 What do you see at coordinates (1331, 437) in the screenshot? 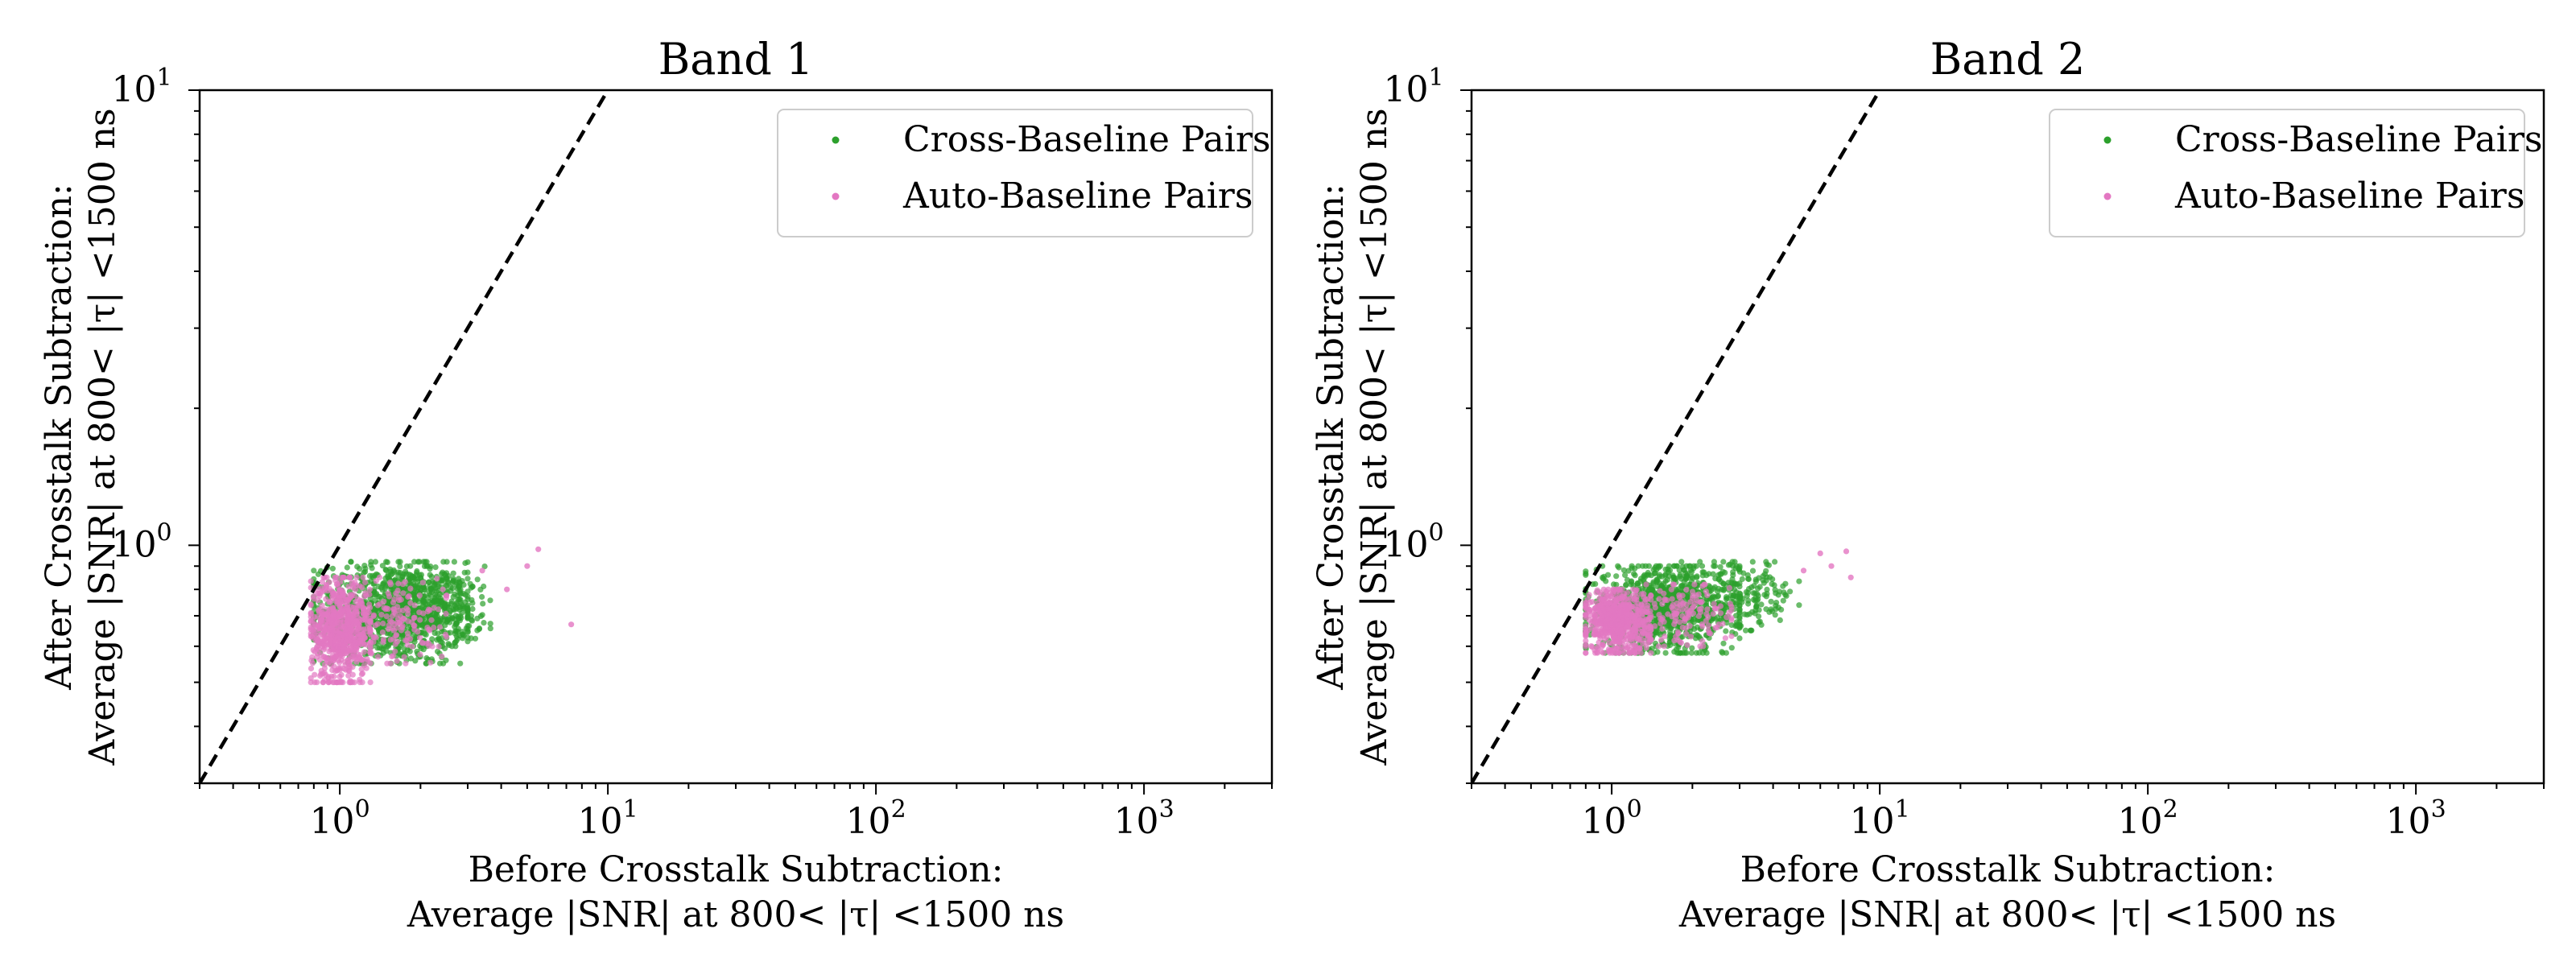
I see `y-axis-label: After Crosstalk Subtraction:` at bounding box center [1331, 437].